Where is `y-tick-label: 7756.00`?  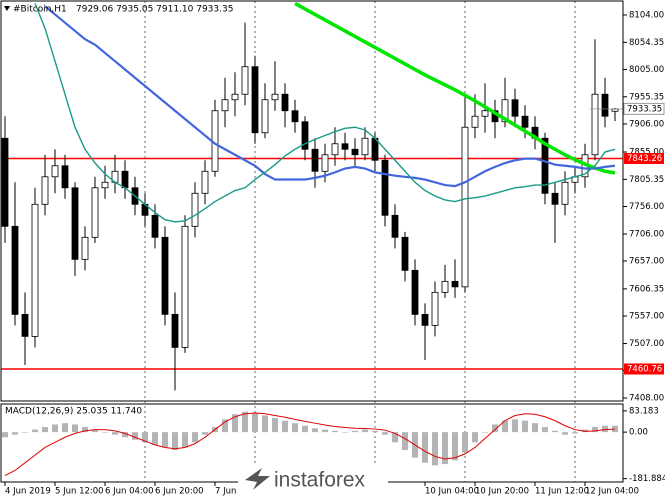 y-tick-label: 7756.00 is located at coordinates (646, 207).